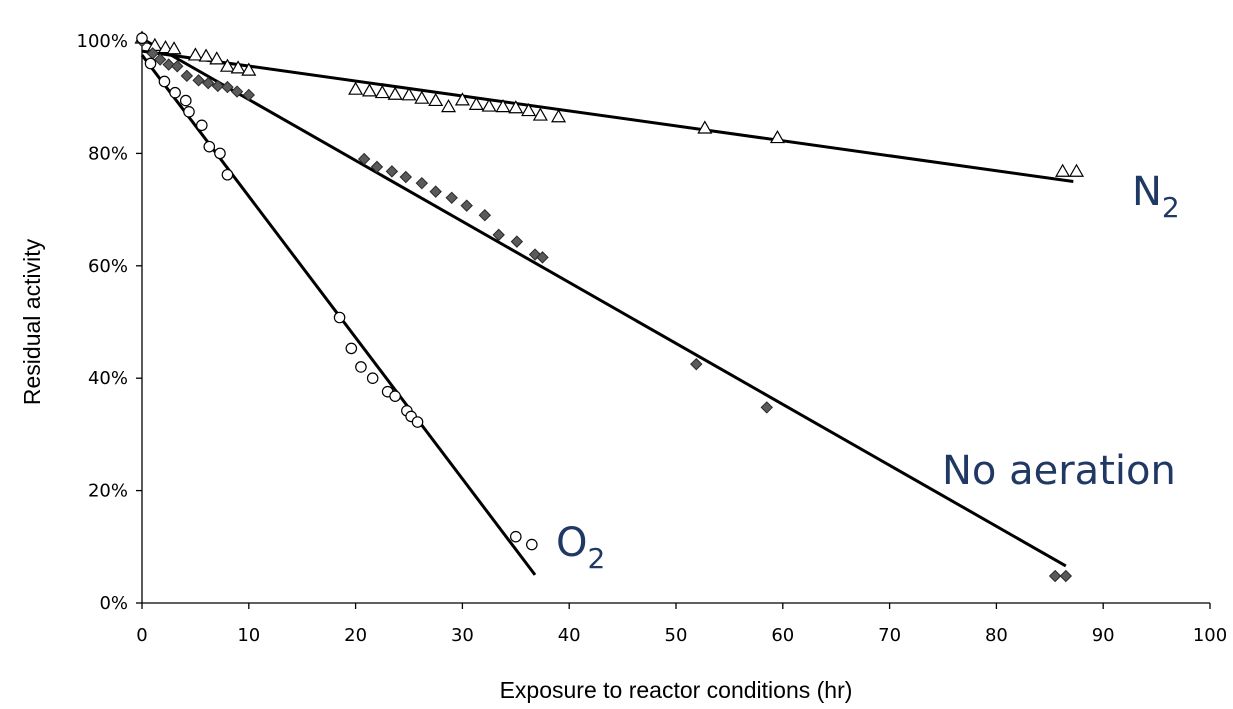 The height and width of the screenshot is (709, 1233). I want to click on series-label-n2-name: N, so click(1147, 192).